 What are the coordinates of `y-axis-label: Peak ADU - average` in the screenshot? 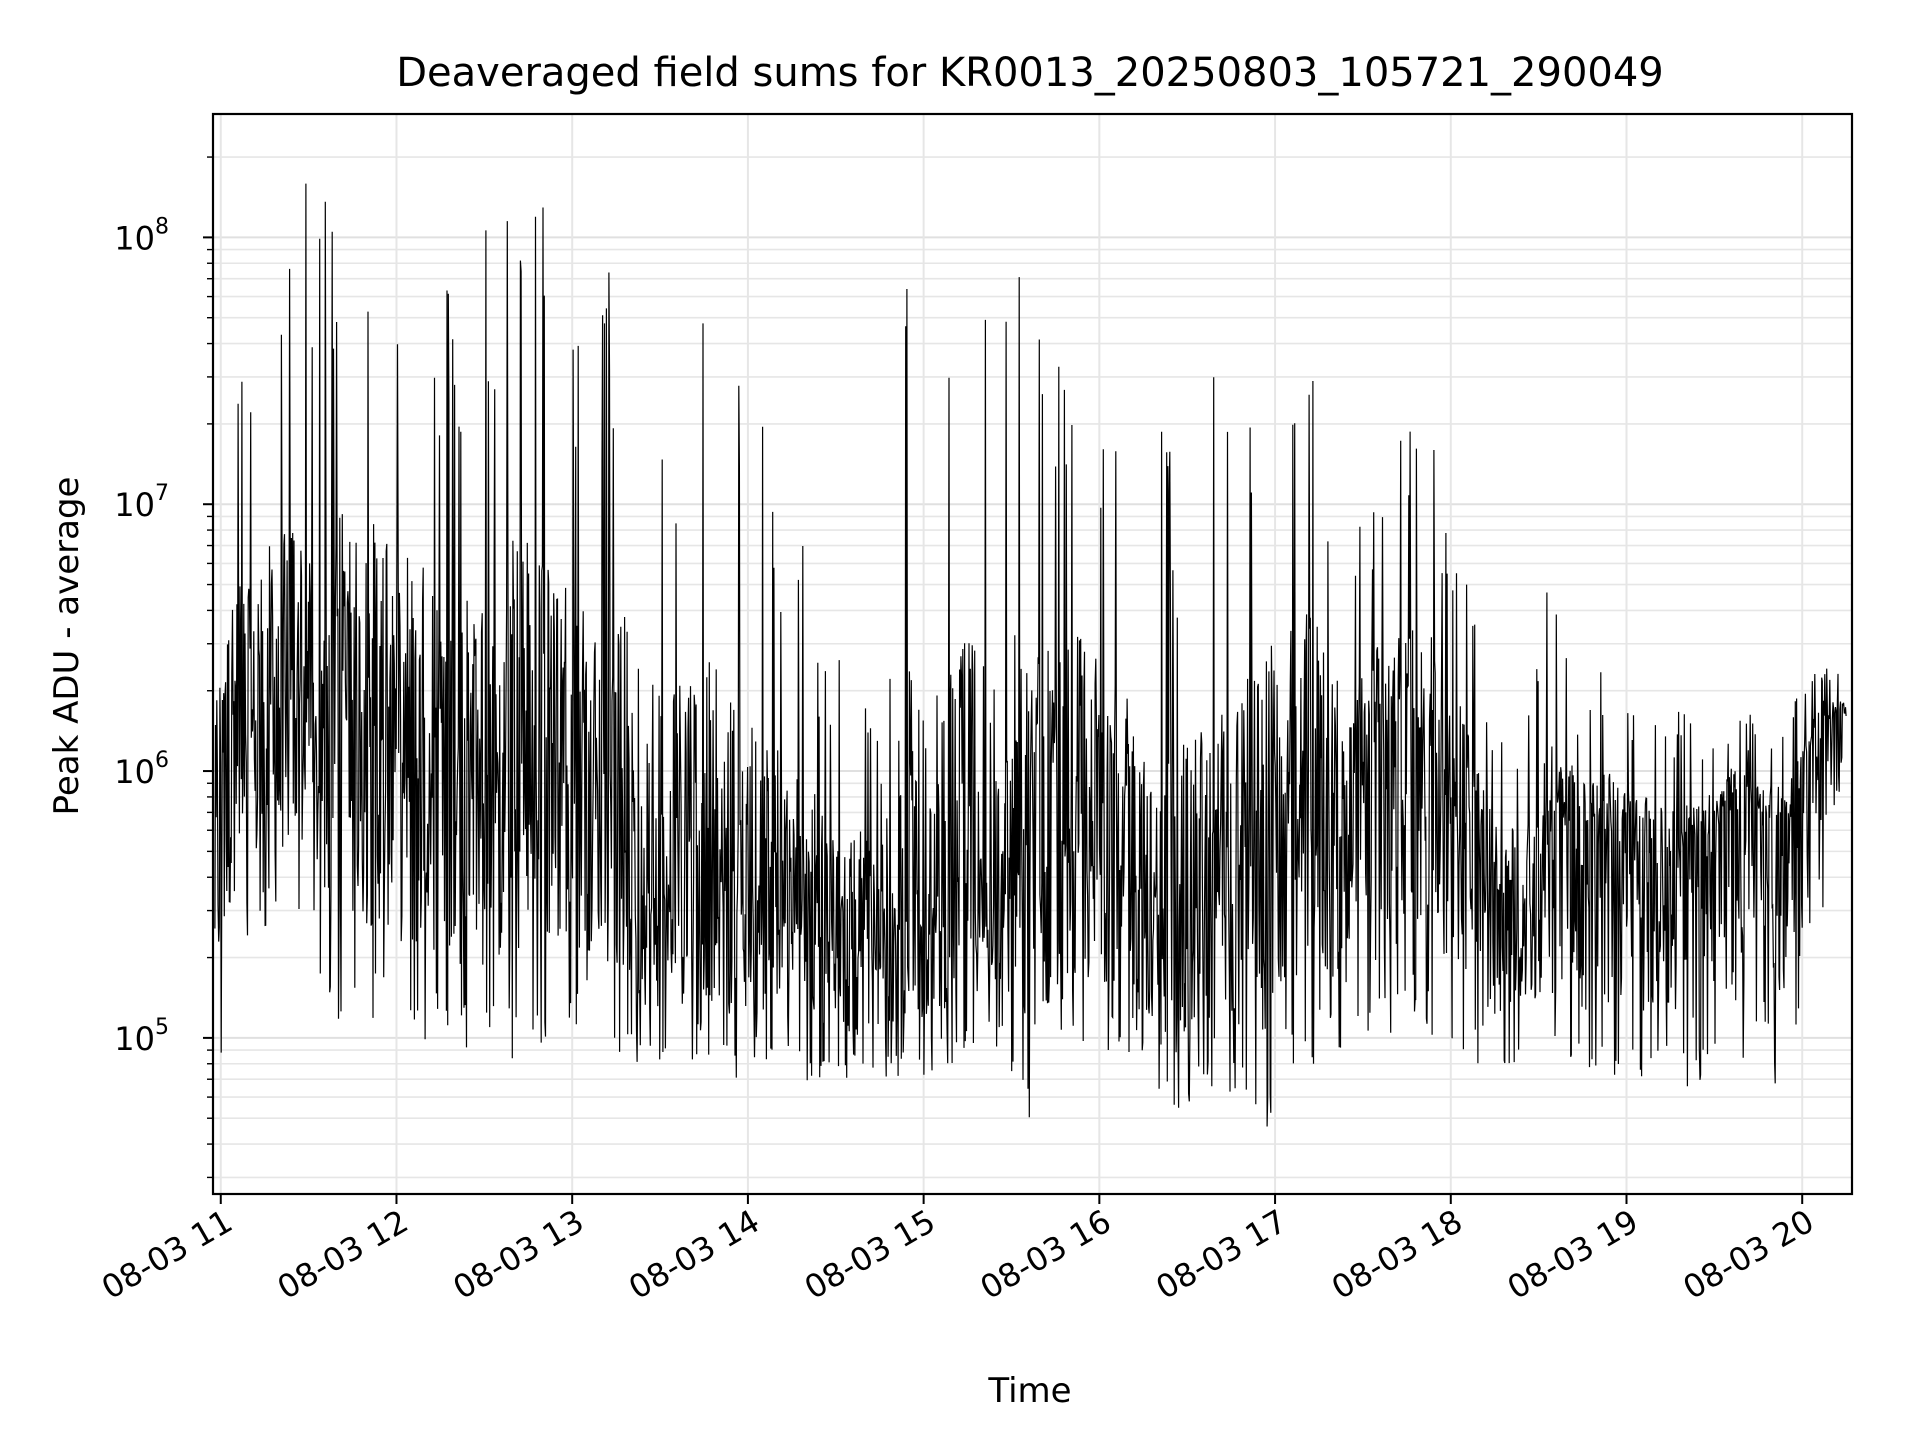 It's located at (67, 646).